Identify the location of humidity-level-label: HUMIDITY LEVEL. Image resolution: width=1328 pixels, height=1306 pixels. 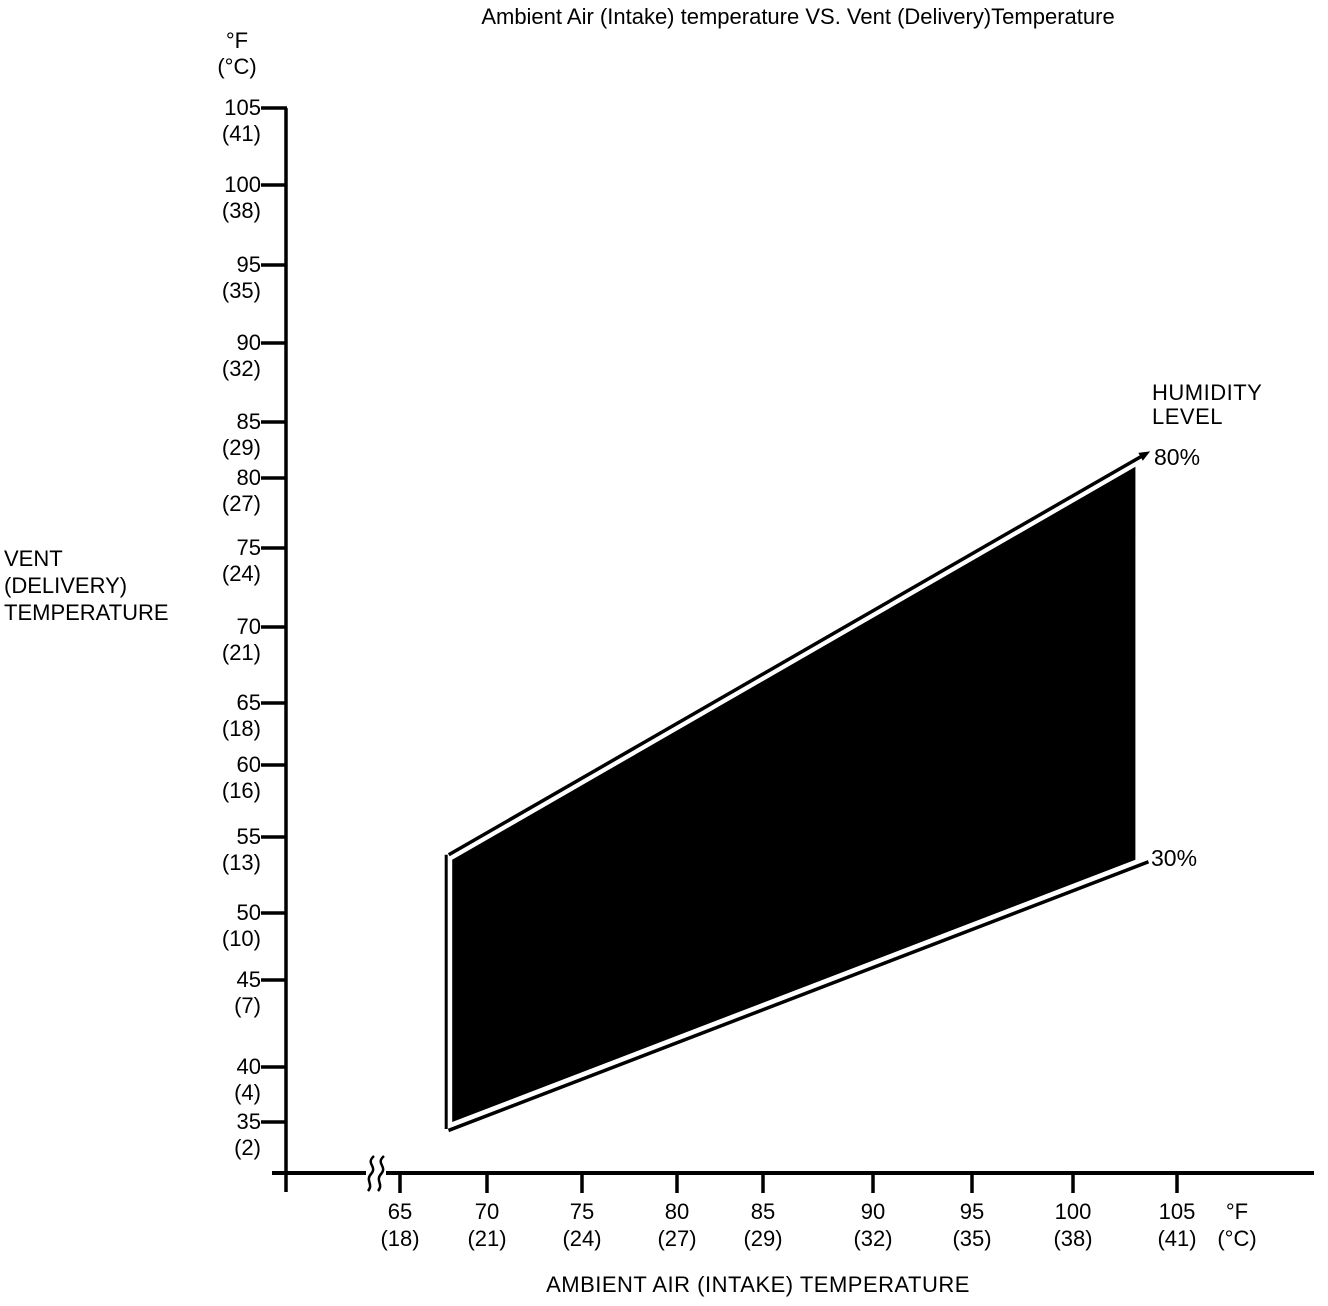
(1207, 405).